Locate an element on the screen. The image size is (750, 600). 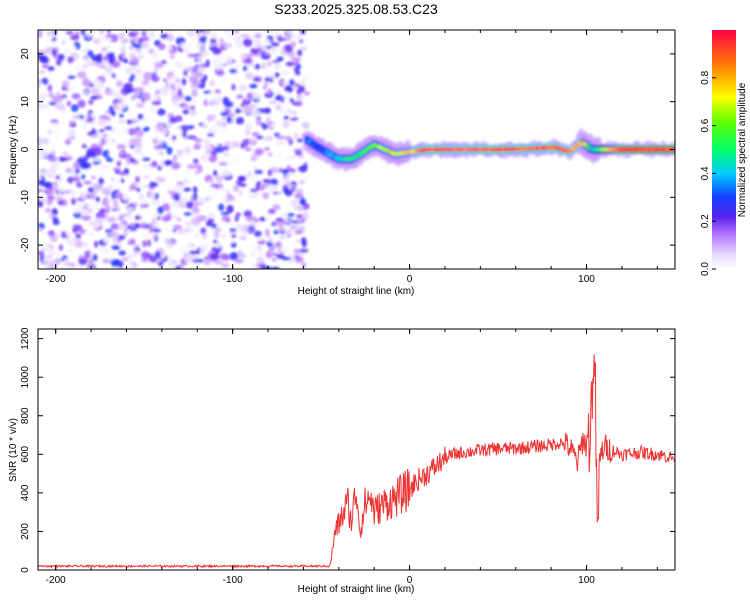
x-tick-label: 100 is located at coordinates (586, 279).